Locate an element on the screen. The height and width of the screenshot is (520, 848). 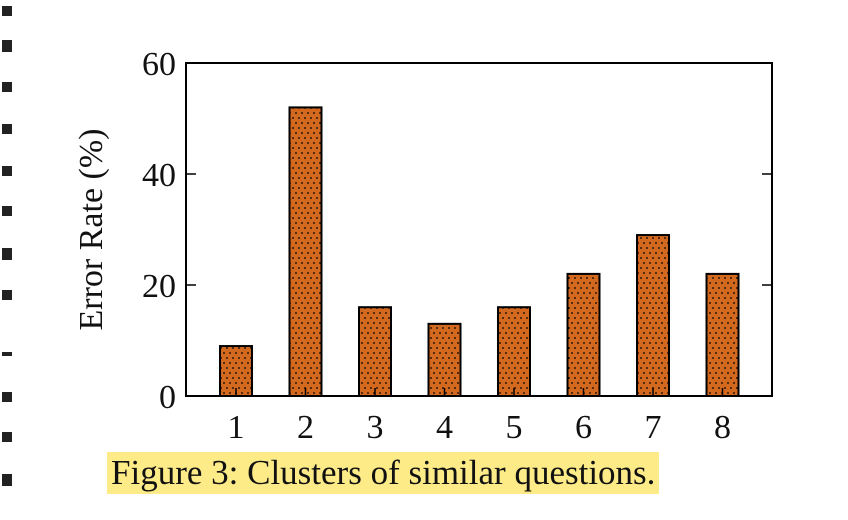
y-axis-label: Error Rate (%) is located at coordinates (91, 229).